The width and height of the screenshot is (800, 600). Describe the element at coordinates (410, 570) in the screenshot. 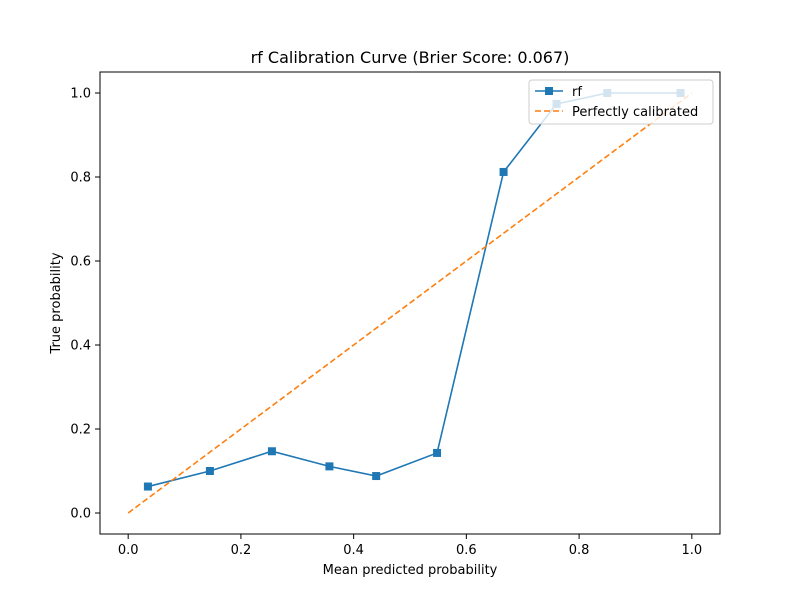

I see `x-axis-title: Mean predicted probability` at that location.